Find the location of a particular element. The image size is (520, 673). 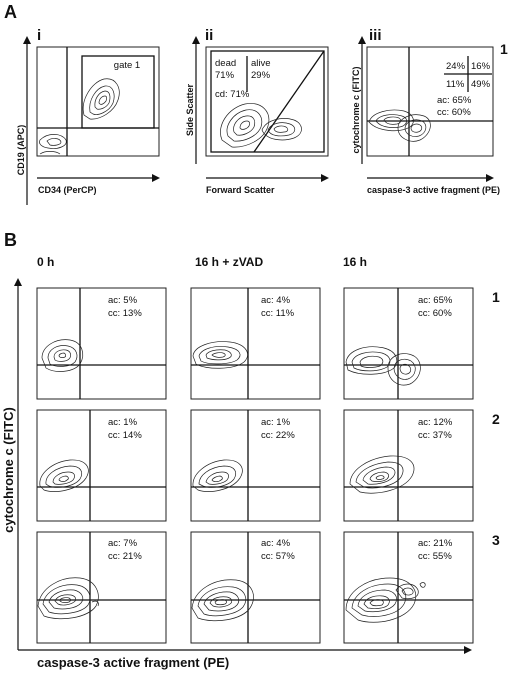

plot-b-r1-c1: ac: 5% cc: 13% is located at coordinates (101, 343).